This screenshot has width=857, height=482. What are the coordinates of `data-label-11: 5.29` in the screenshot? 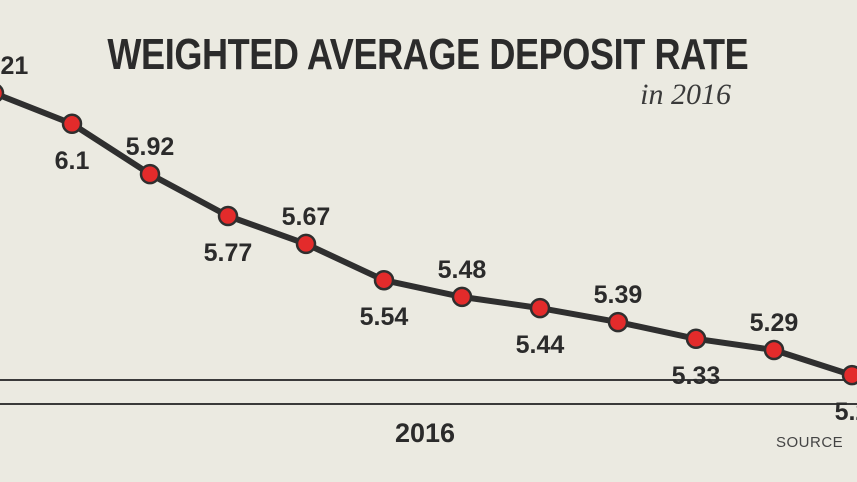 It's located at (774, 323).